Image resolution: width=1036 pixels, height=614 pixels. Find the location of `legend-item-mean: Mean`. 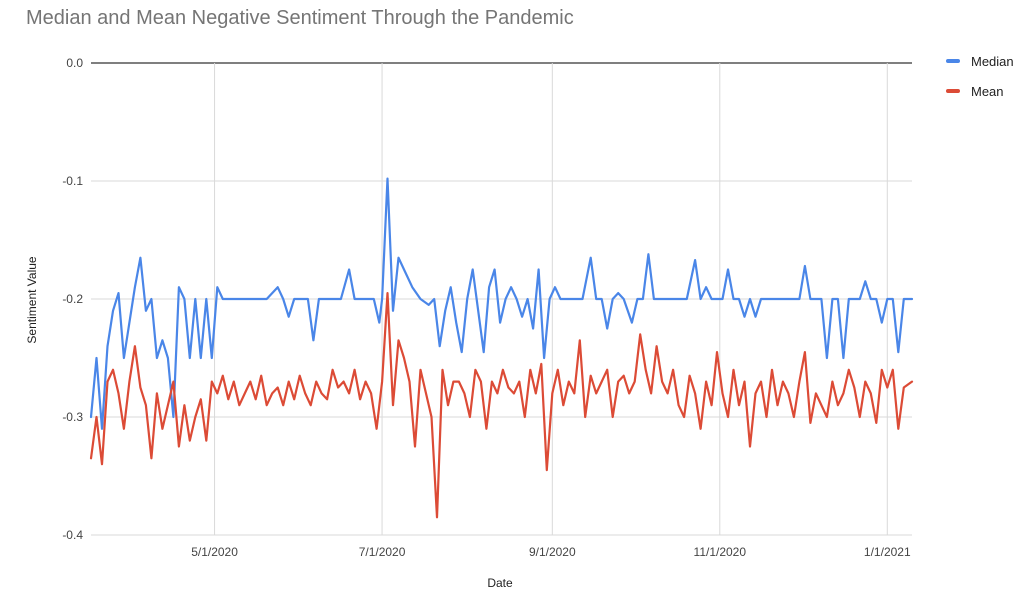

legend-item-mean: Mean is located at coordinates (980, 91).